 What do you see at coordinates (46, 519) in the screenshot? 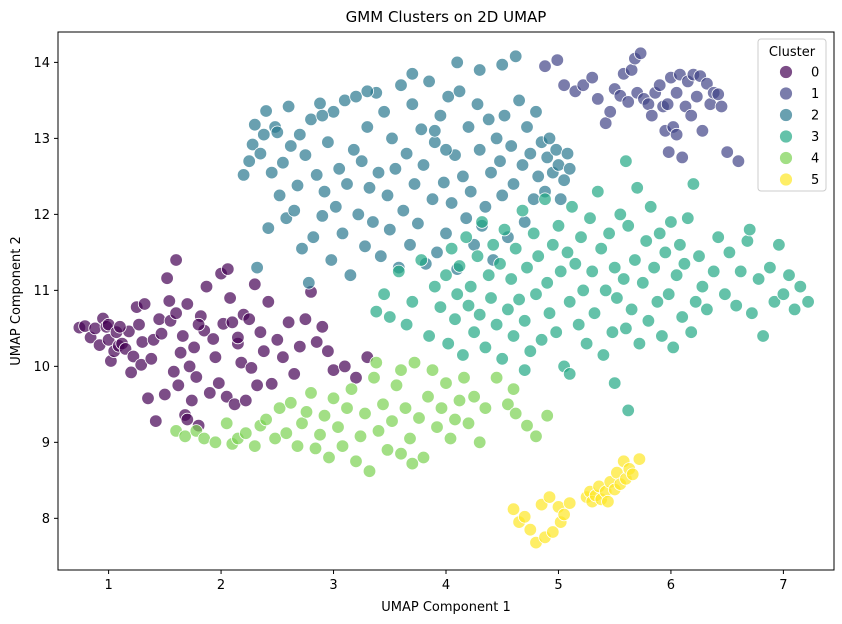
I see `y-tick-label-0: 8` at bounding box center [46, 519].